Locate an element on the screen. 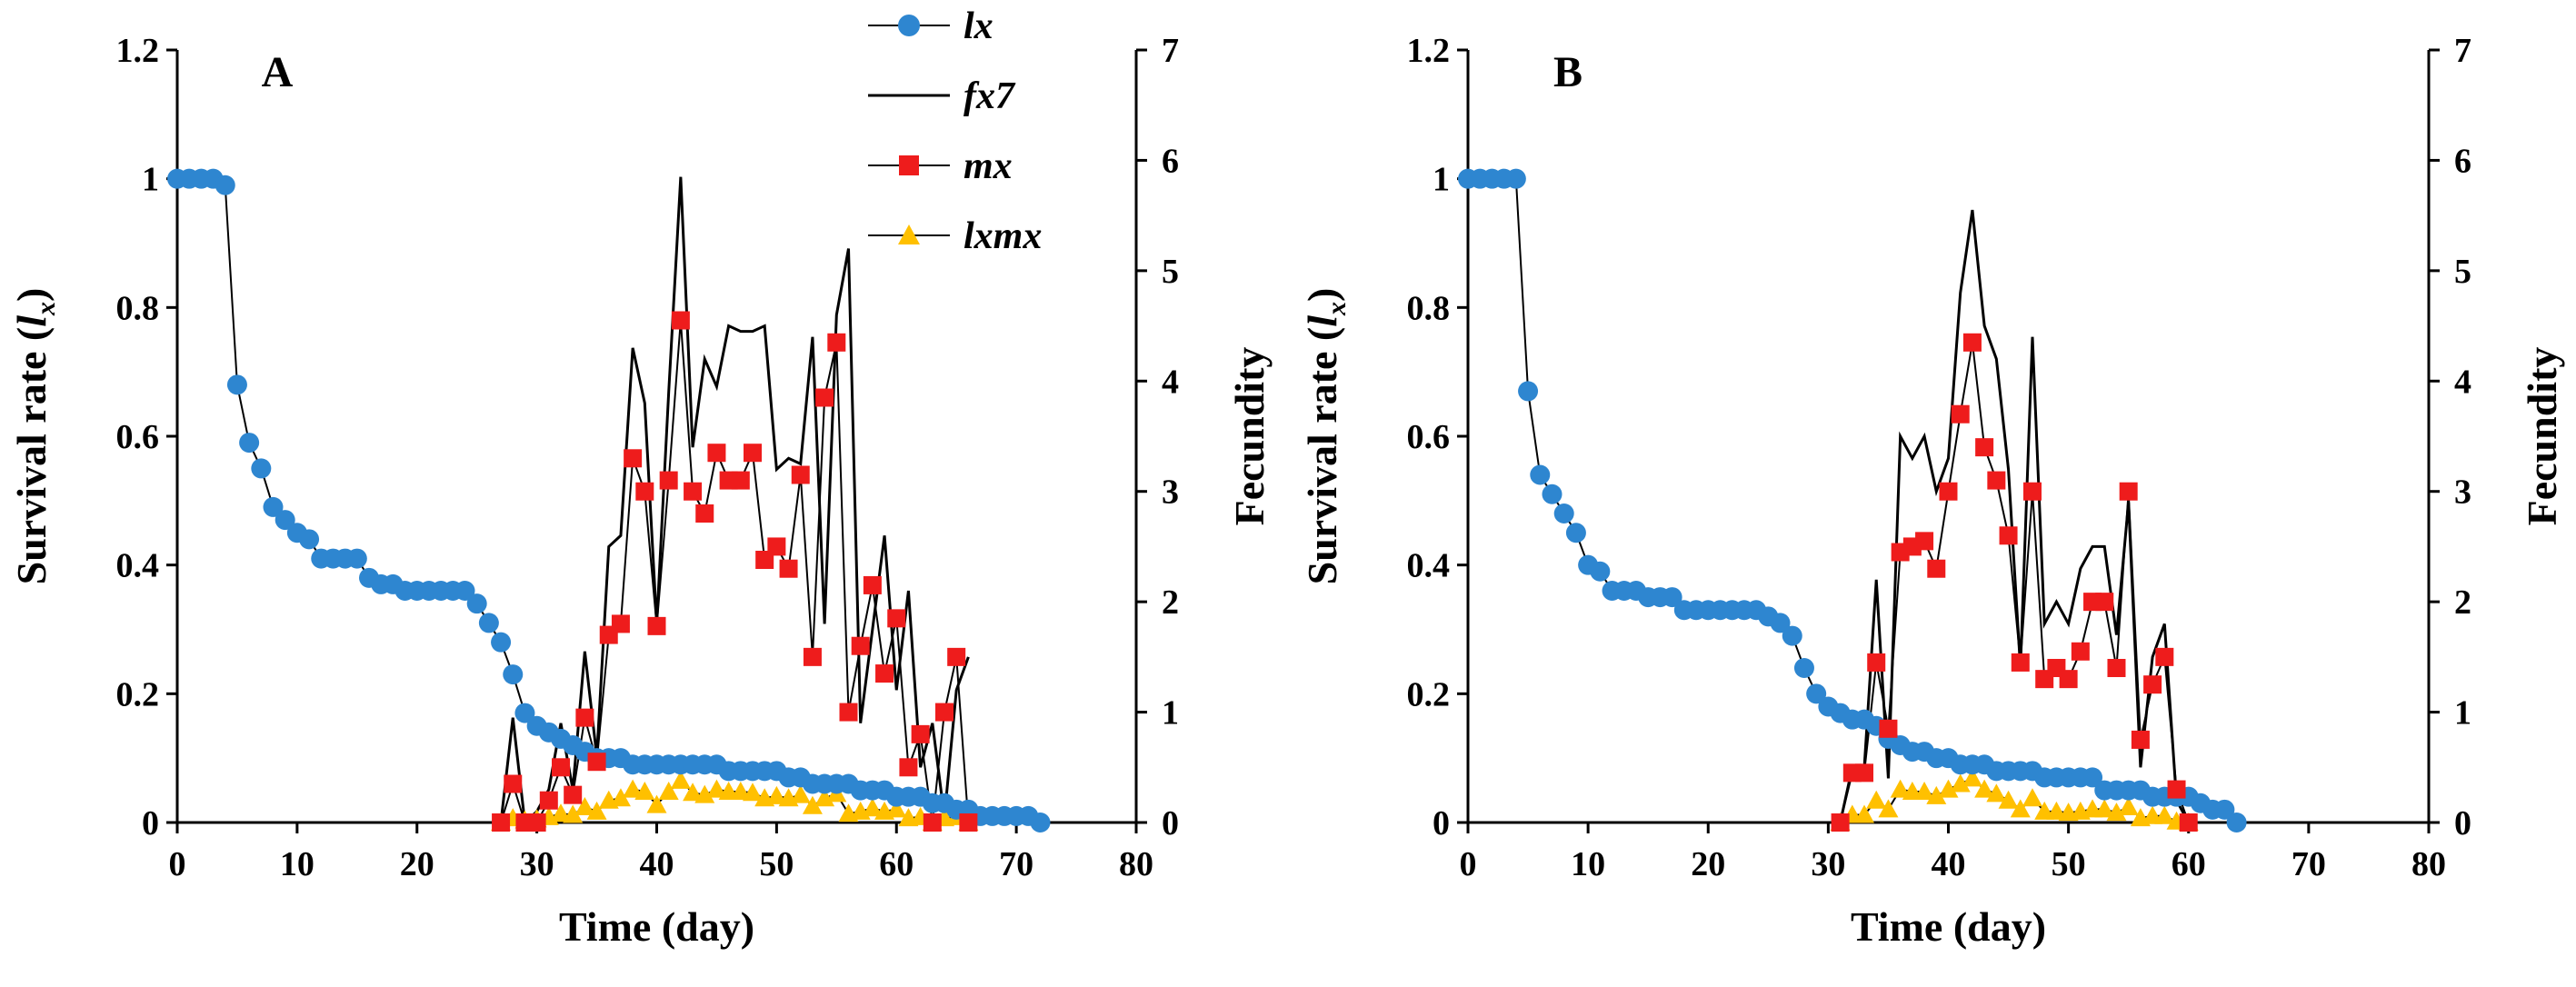 The height and width of the screenshot is (987, 2576). x-tick-label: 0 is located at coordinates (1468, 864).